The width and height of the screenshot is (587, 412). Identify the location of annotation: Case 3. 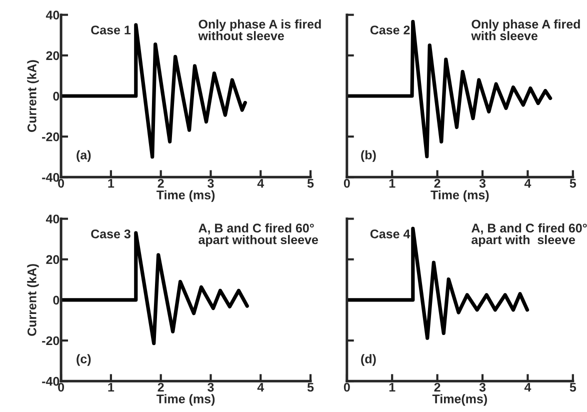
(110, 234).